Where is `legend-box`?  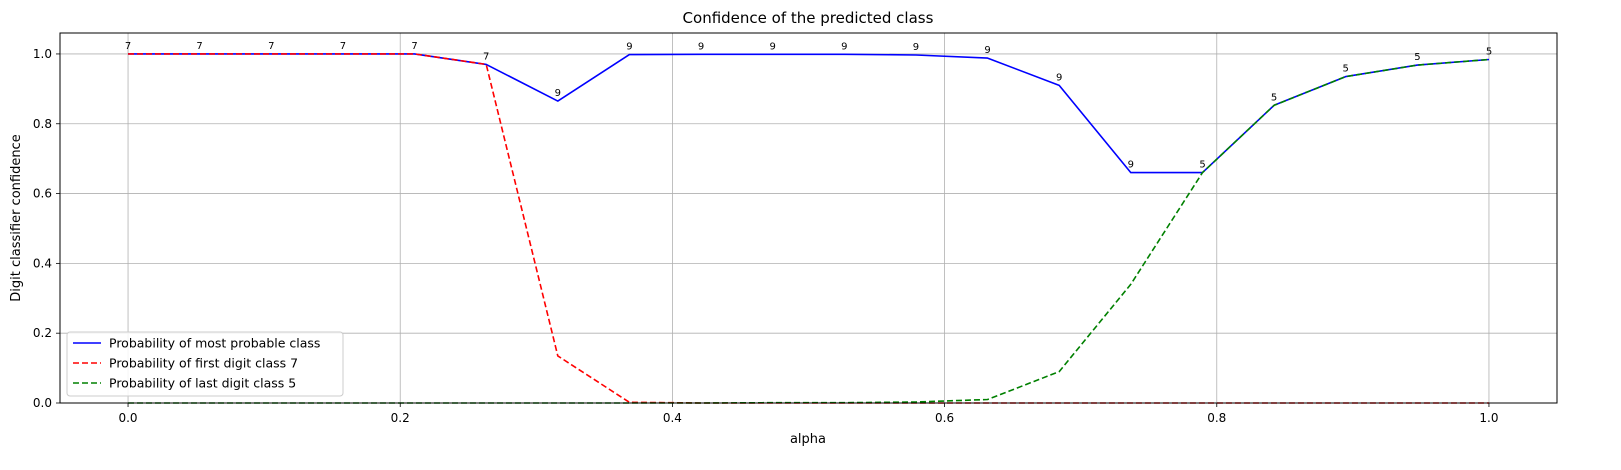 legend-box is located at coordinates (205, 364).